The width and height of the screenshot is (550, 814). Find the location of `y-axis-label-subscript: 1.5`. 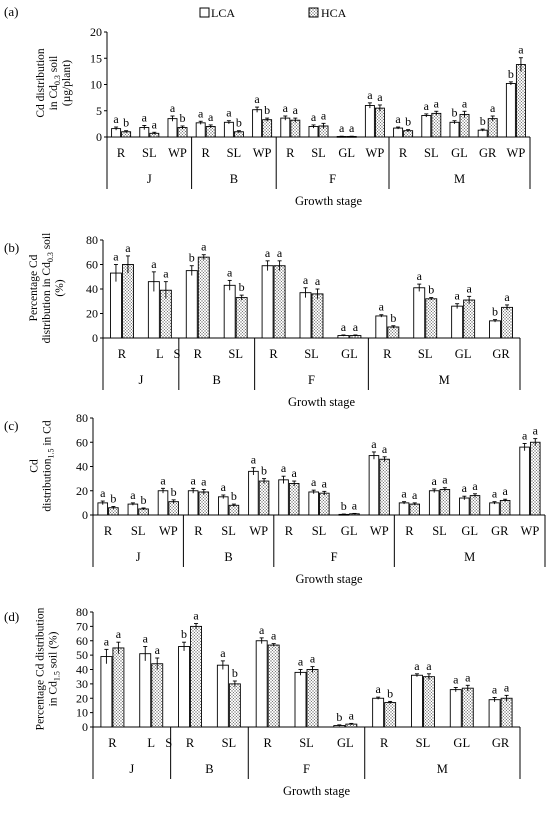

y-axis-label-subscript: 1.5 is located at coordinates (57, 676).